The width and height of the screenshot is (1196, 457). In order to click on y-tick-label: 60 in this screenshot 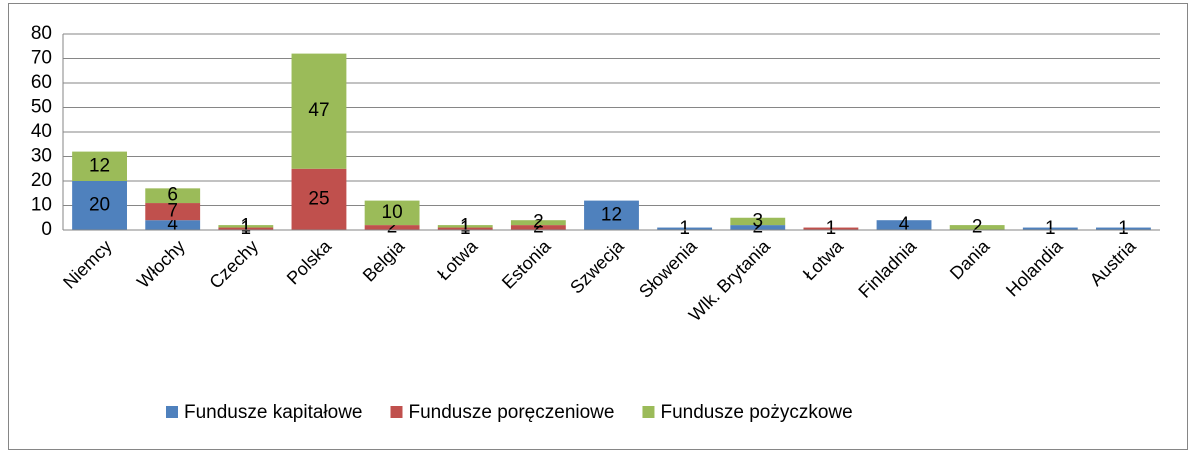, I will do `click(41, 82)`.